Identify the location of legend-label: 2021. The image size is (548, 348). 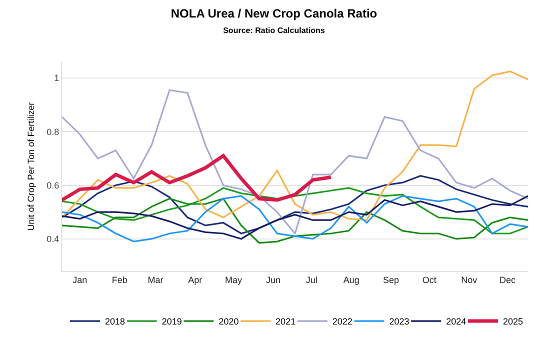
(286, 321).